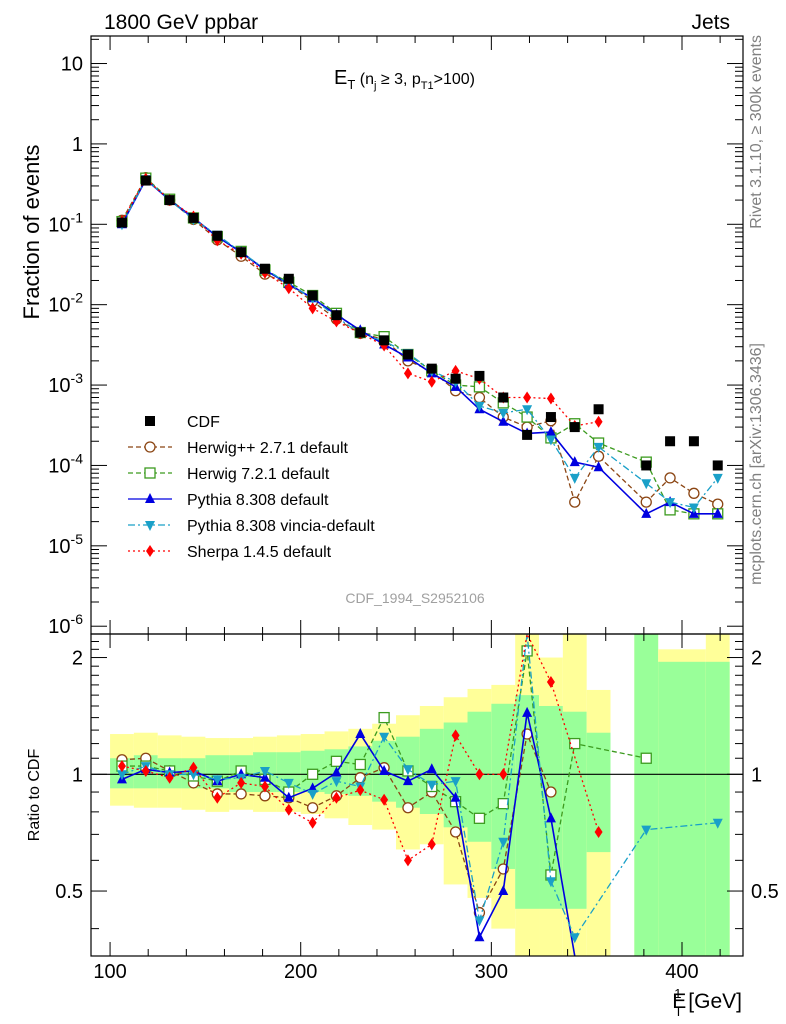 The image size is (786, 1024). I want to click on mcplots-label: mcplots.cern.ch [arXiv:1306.3436], so click(756, 464).